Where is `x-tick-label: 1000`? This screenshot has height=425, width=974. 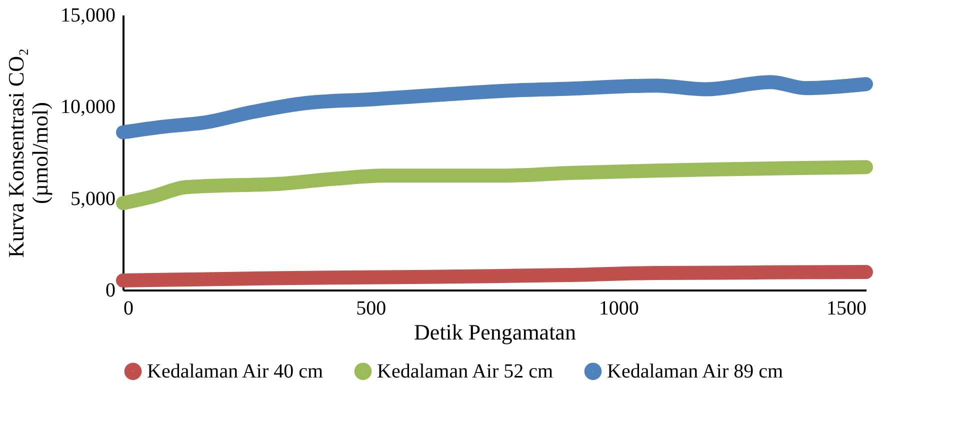 x-tick-label: 1000 is located at coordinates (618, 309).